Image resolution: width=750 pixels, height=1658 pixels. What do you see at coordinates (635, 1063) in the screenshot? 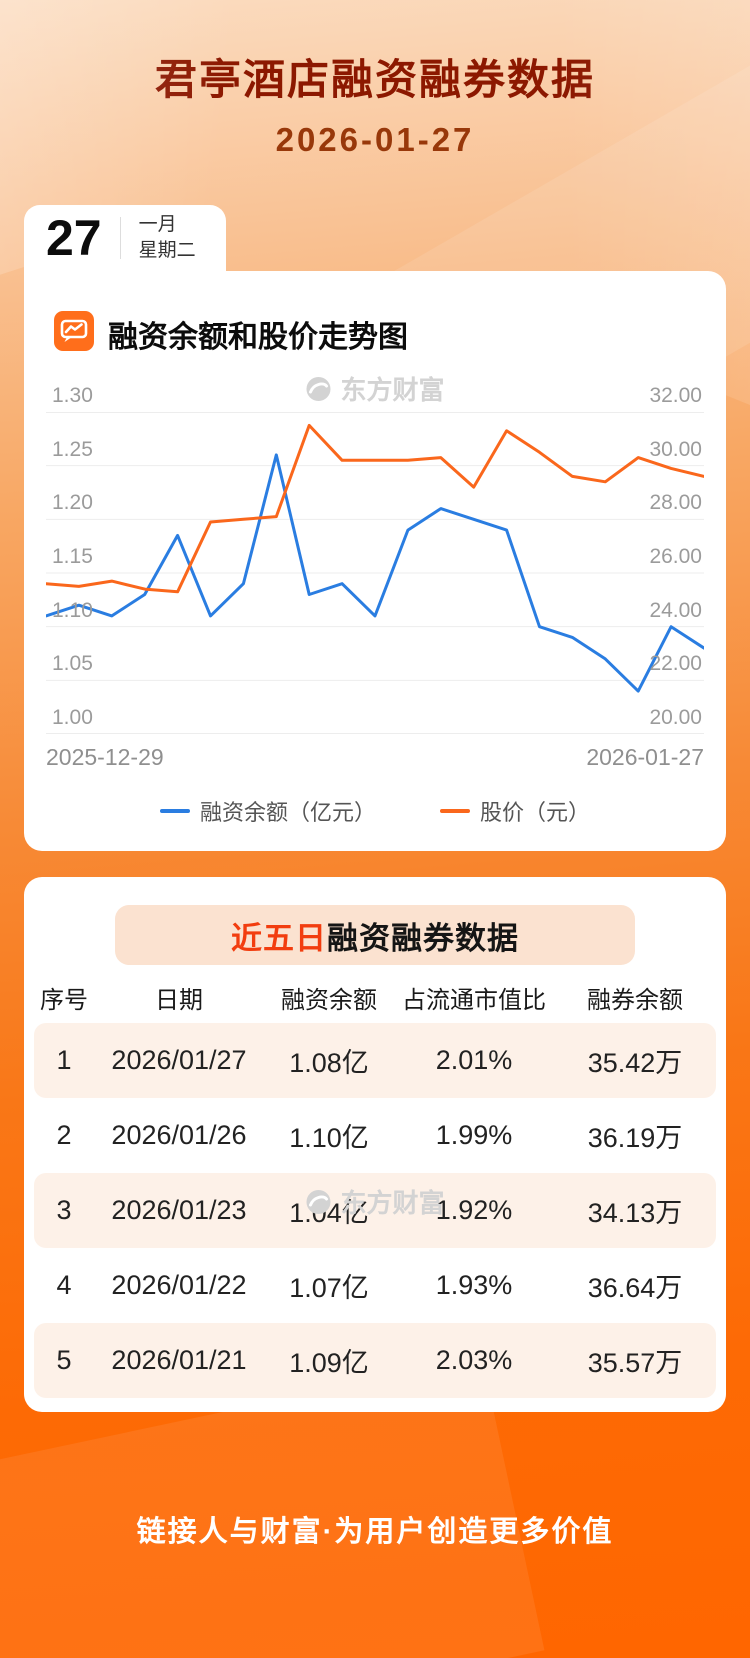
I see `cell-short-balance: 35.42万` at bounding box center [635, 1063].